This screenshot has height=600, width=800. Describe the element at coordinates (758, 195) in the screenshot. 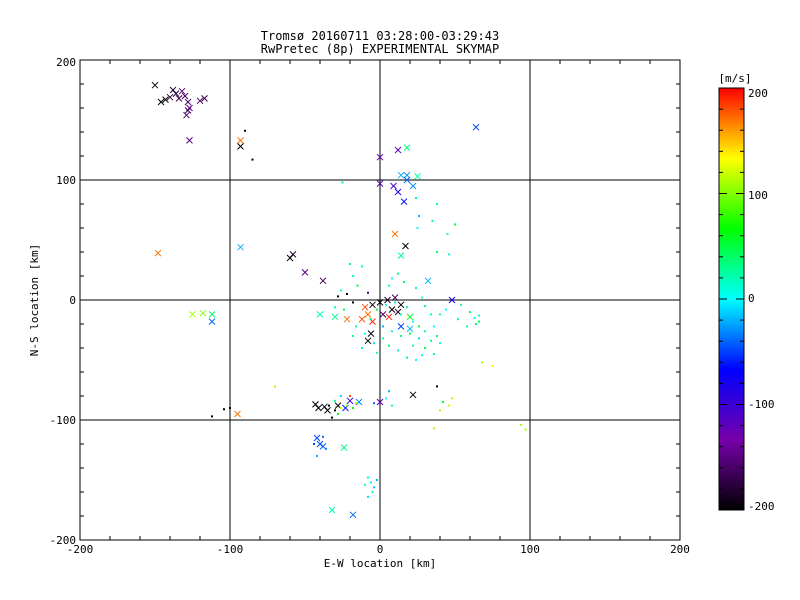

I see `colorbar-tick-label: 100` at that location.